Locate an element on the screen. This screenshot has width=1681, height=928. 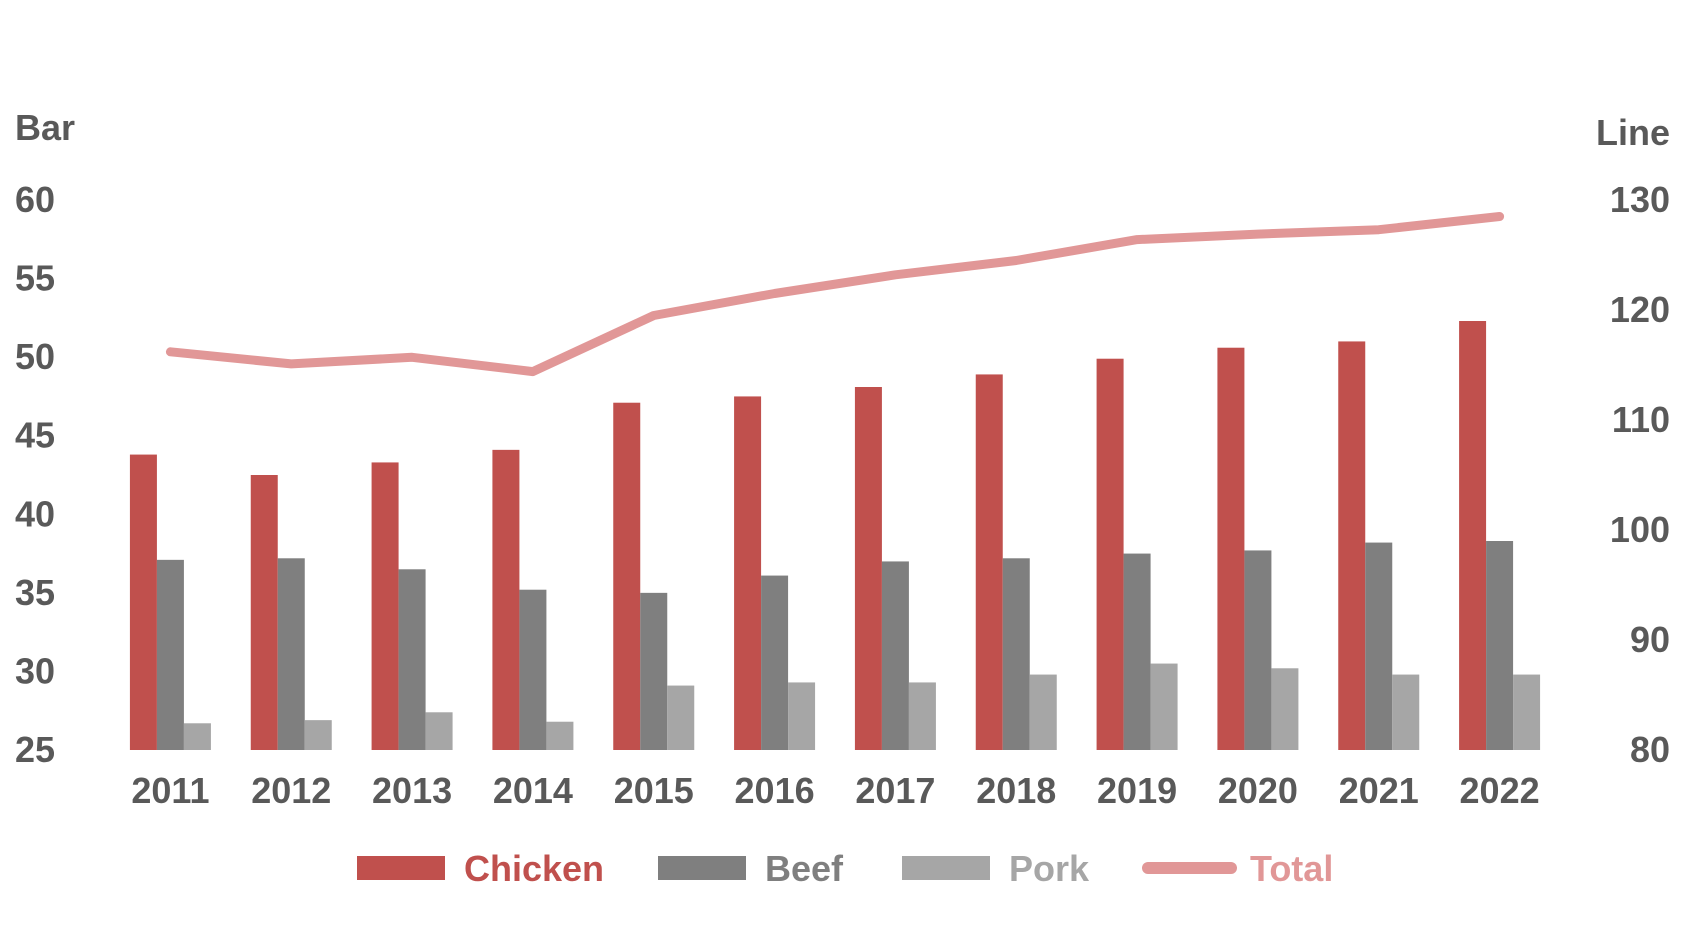
bar-pork-2021 is located at coordinates (1406, 712).